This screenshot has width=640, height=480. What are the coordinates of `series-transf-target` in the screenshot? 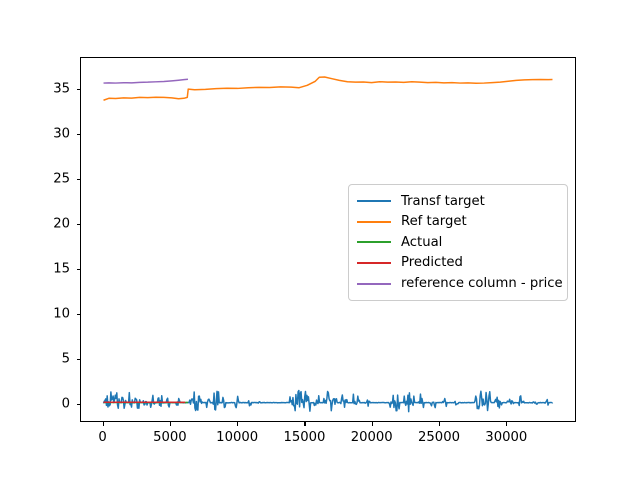 It's located at (328, 401).